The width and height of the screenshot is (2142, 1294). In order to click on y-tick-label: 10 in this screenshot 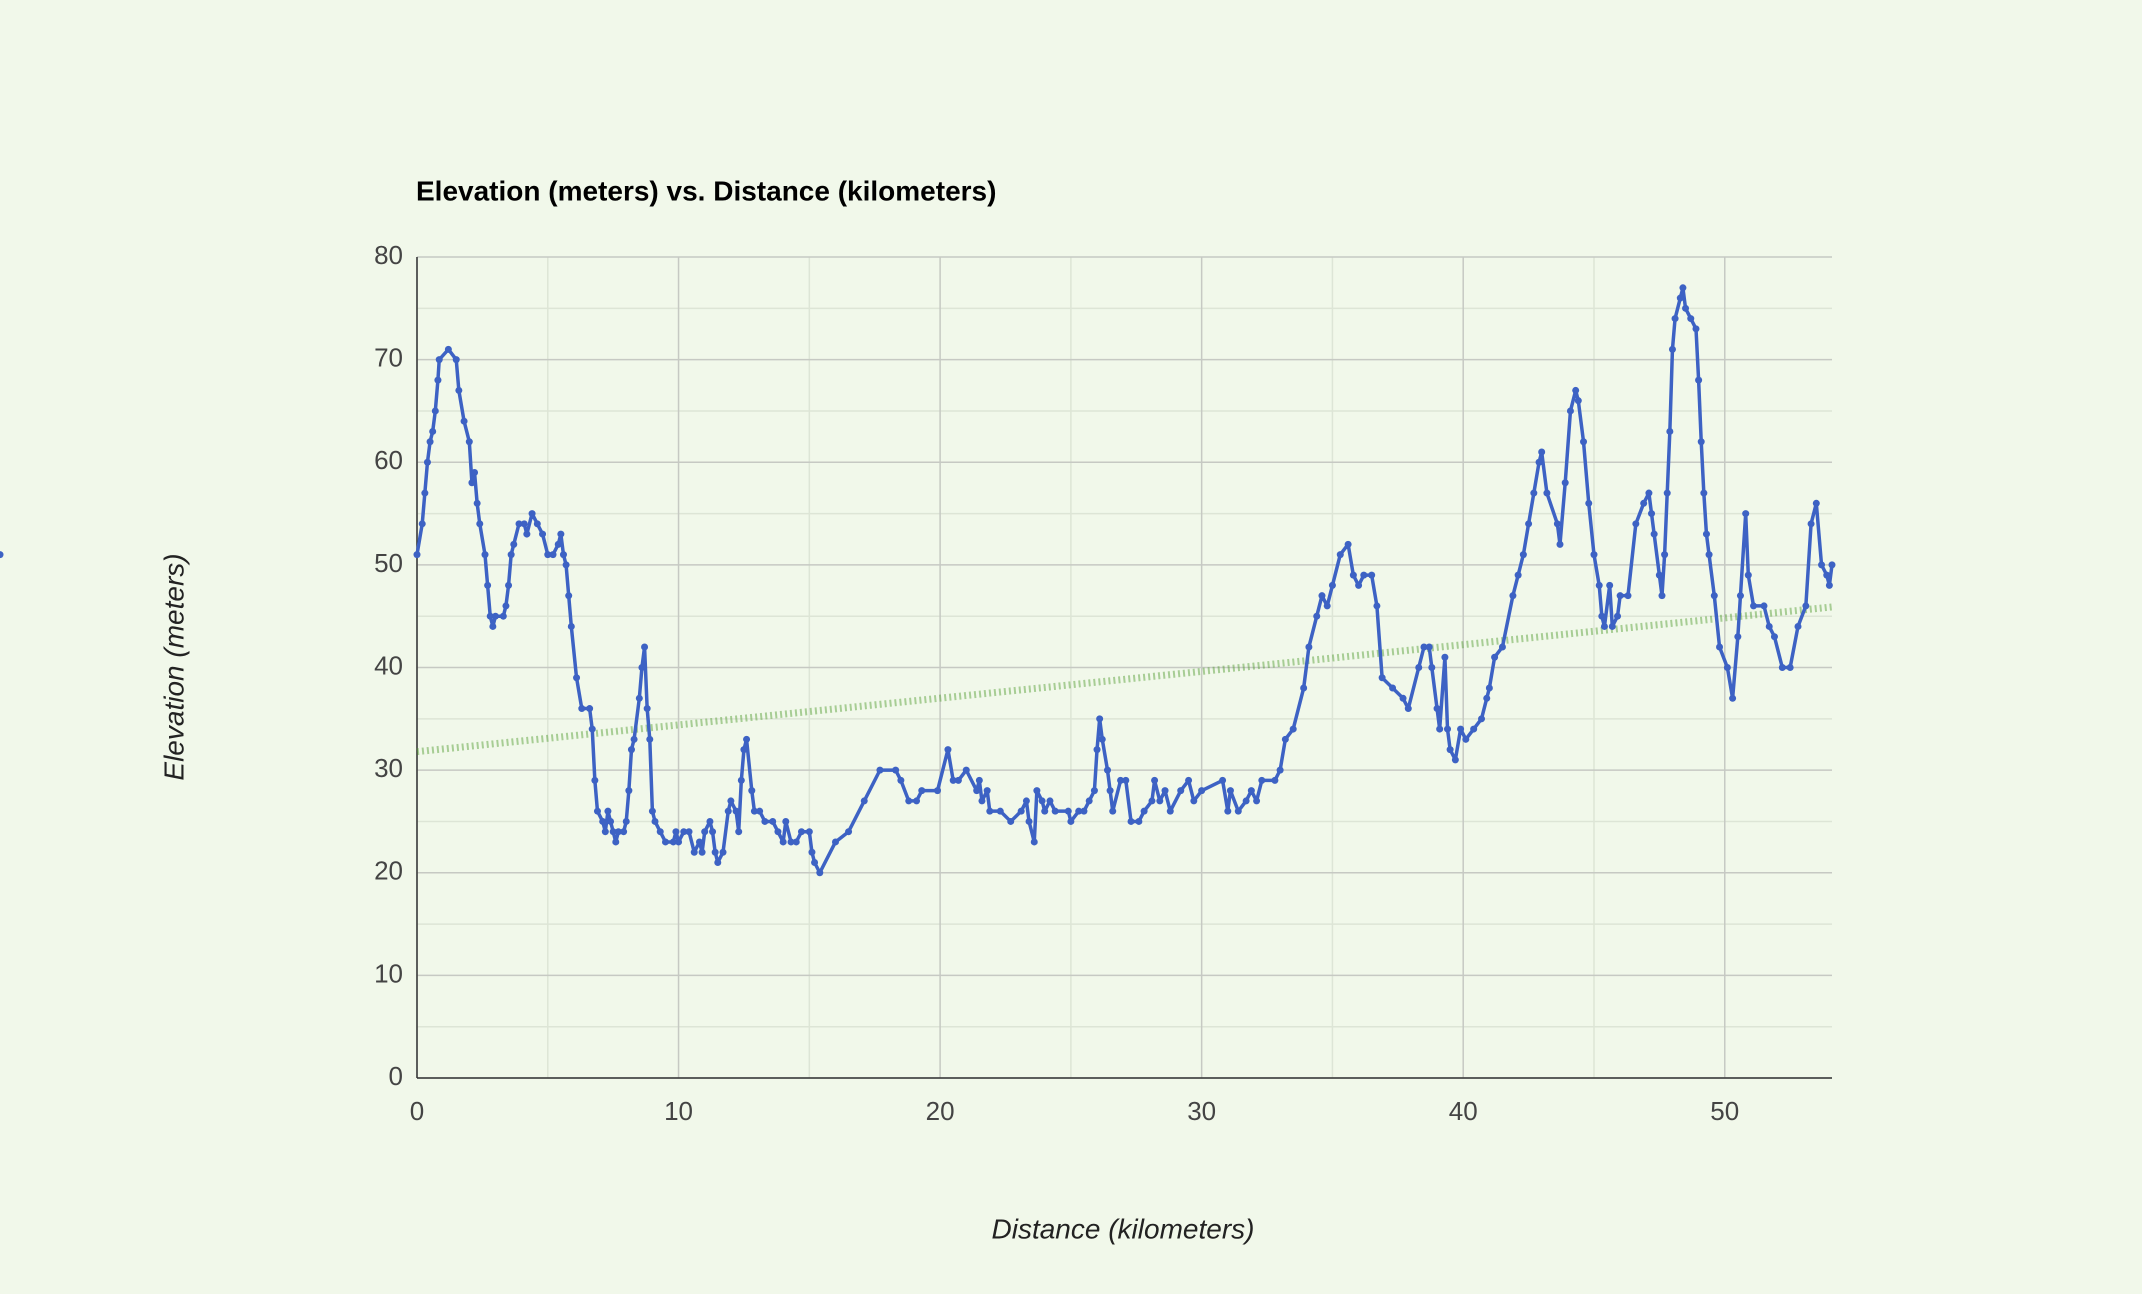, I will do `click(388, 973)`.